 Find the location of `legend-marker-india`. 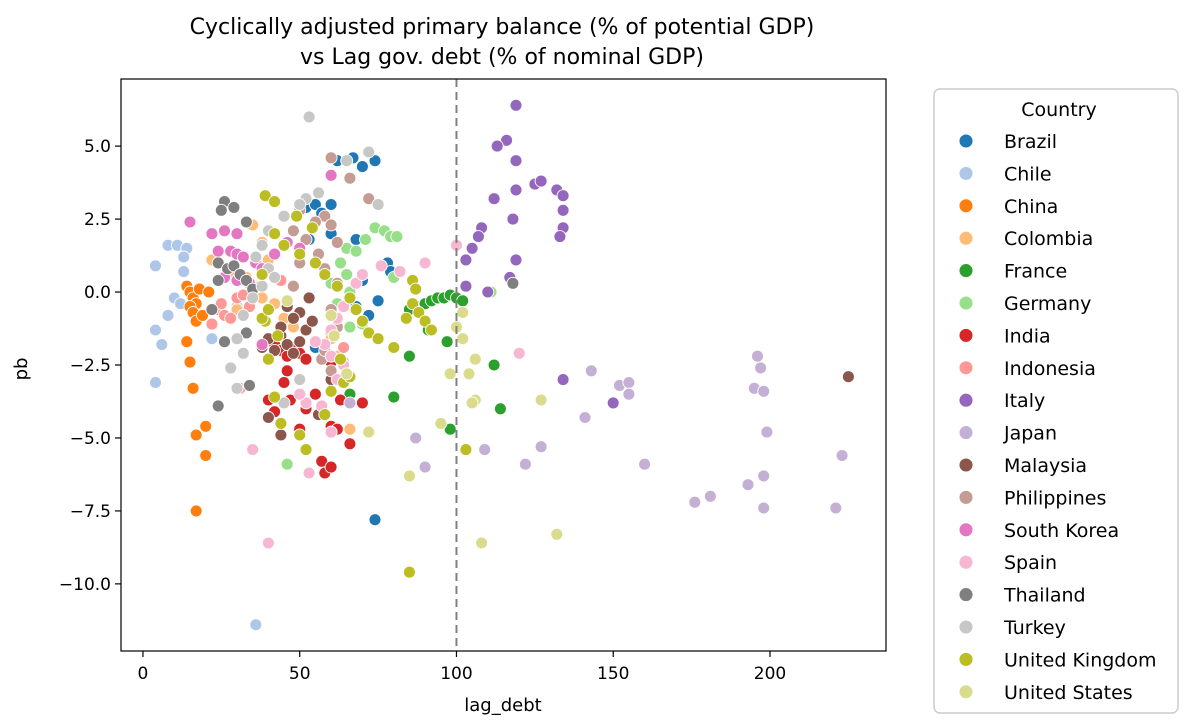

legend-marker-india is located at coordinates (966, 335).